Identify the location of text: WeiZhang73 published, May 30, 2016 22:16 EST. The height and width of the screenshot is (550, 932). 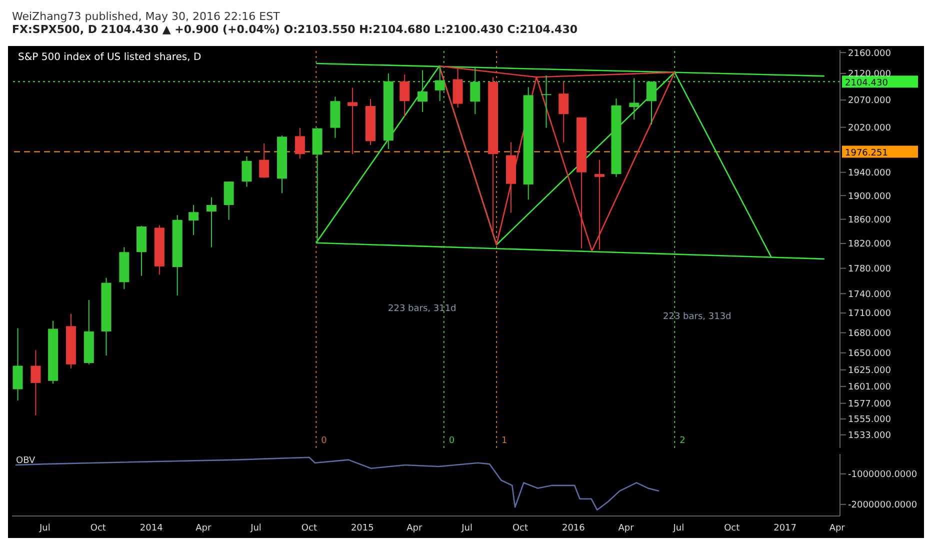
(146, 16).